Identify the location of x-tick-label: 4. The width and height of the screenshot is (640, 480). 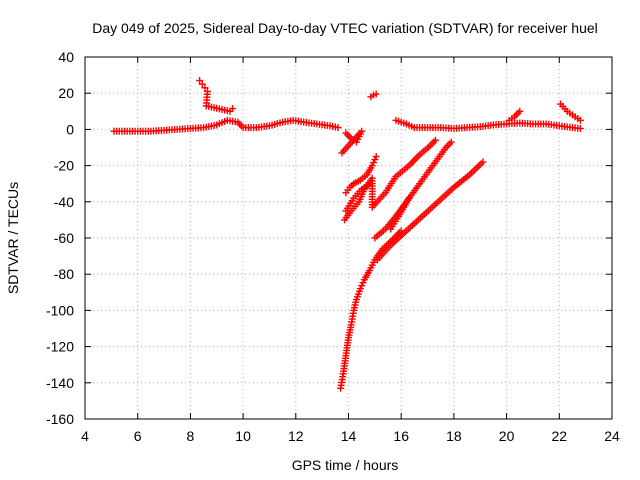
(85, 436).